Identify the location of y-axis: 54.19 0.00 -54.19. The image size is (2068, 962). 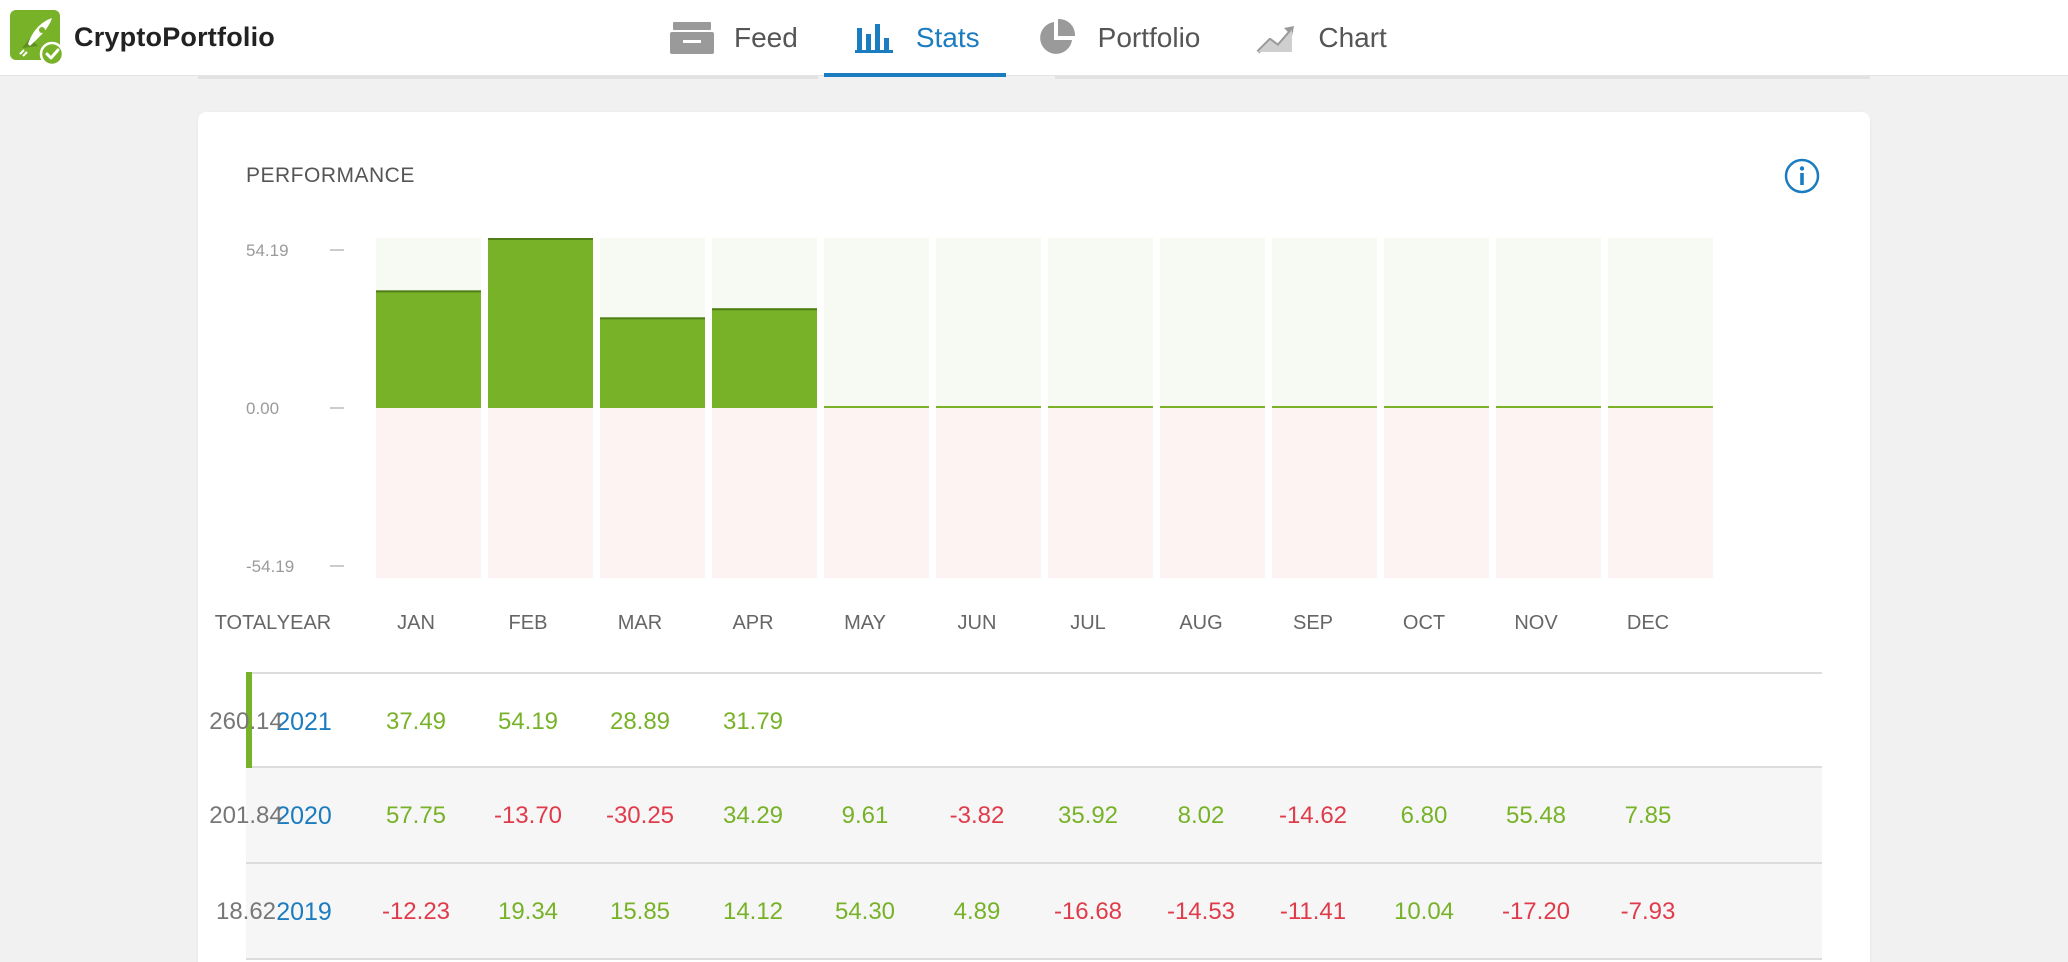
(295, 408).